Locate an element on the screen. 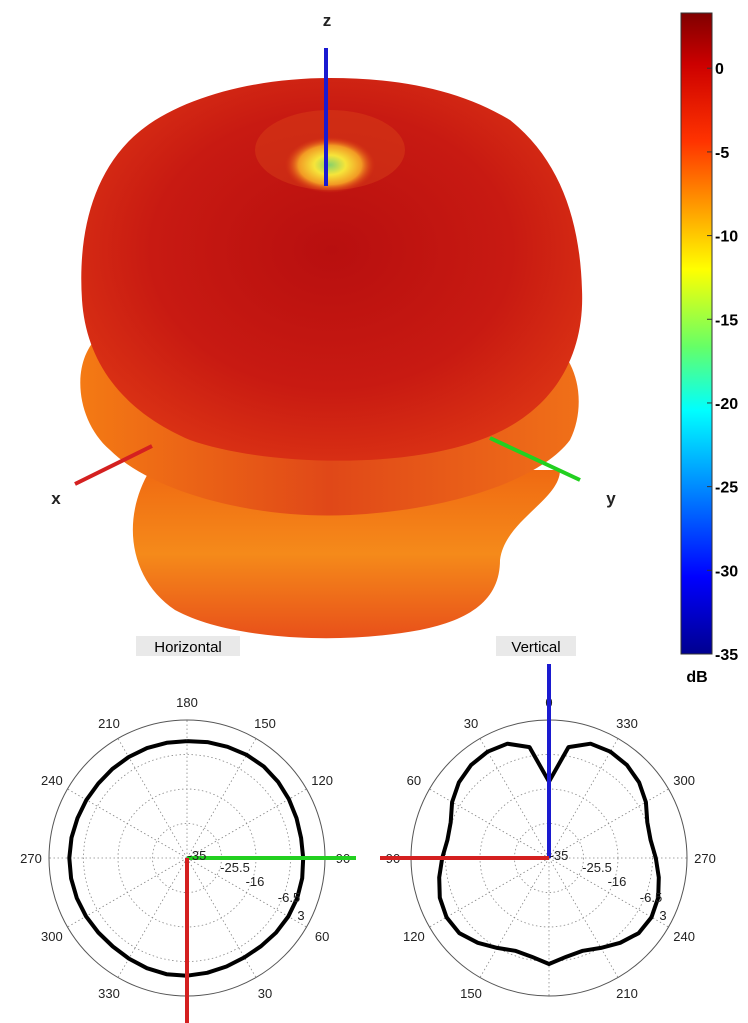  pattern-curve is located at coordinates (549, 853).